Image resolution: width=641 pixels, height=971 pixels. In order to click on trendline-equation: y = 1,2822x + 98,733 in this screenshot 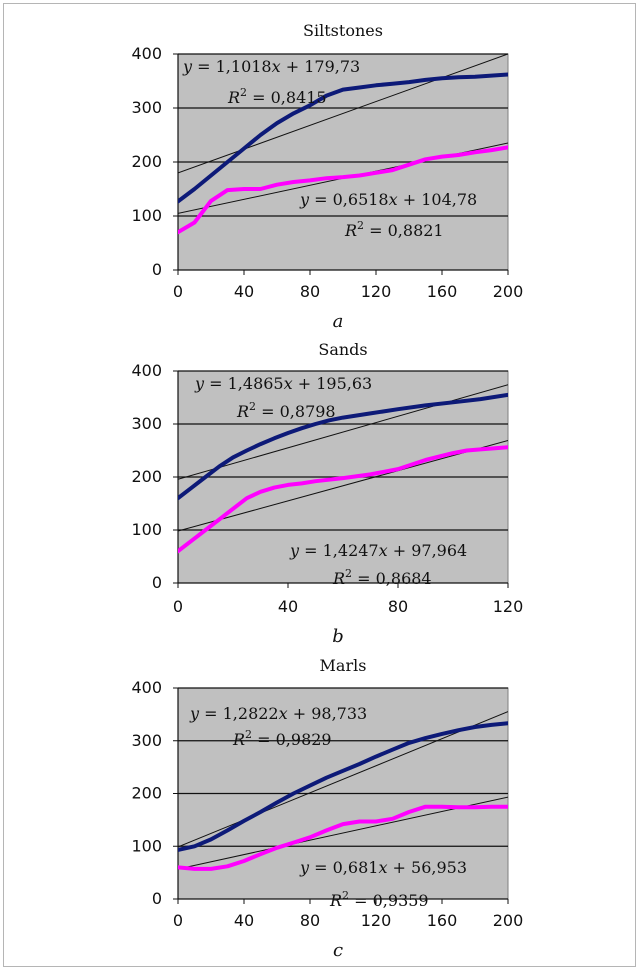, I will do `click(278, 713)`.